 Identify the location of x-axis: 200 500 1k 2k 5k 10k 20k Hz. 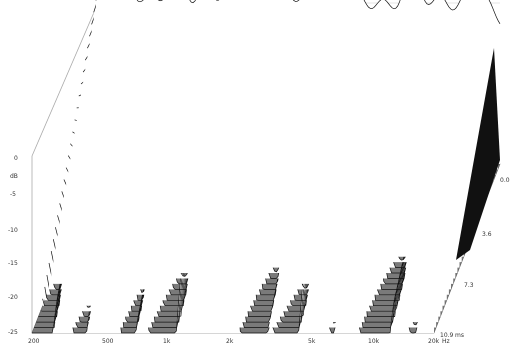
(239, 341).